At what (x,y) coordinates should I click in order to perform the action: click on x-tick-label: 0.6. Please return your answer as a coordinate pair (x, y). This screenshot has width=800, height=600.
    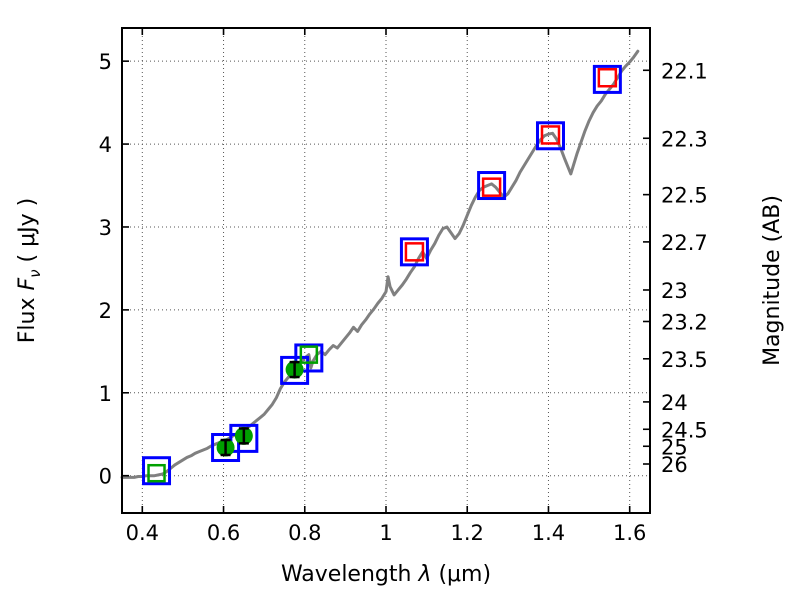
    Looking at the image, I should click on (223, 533).